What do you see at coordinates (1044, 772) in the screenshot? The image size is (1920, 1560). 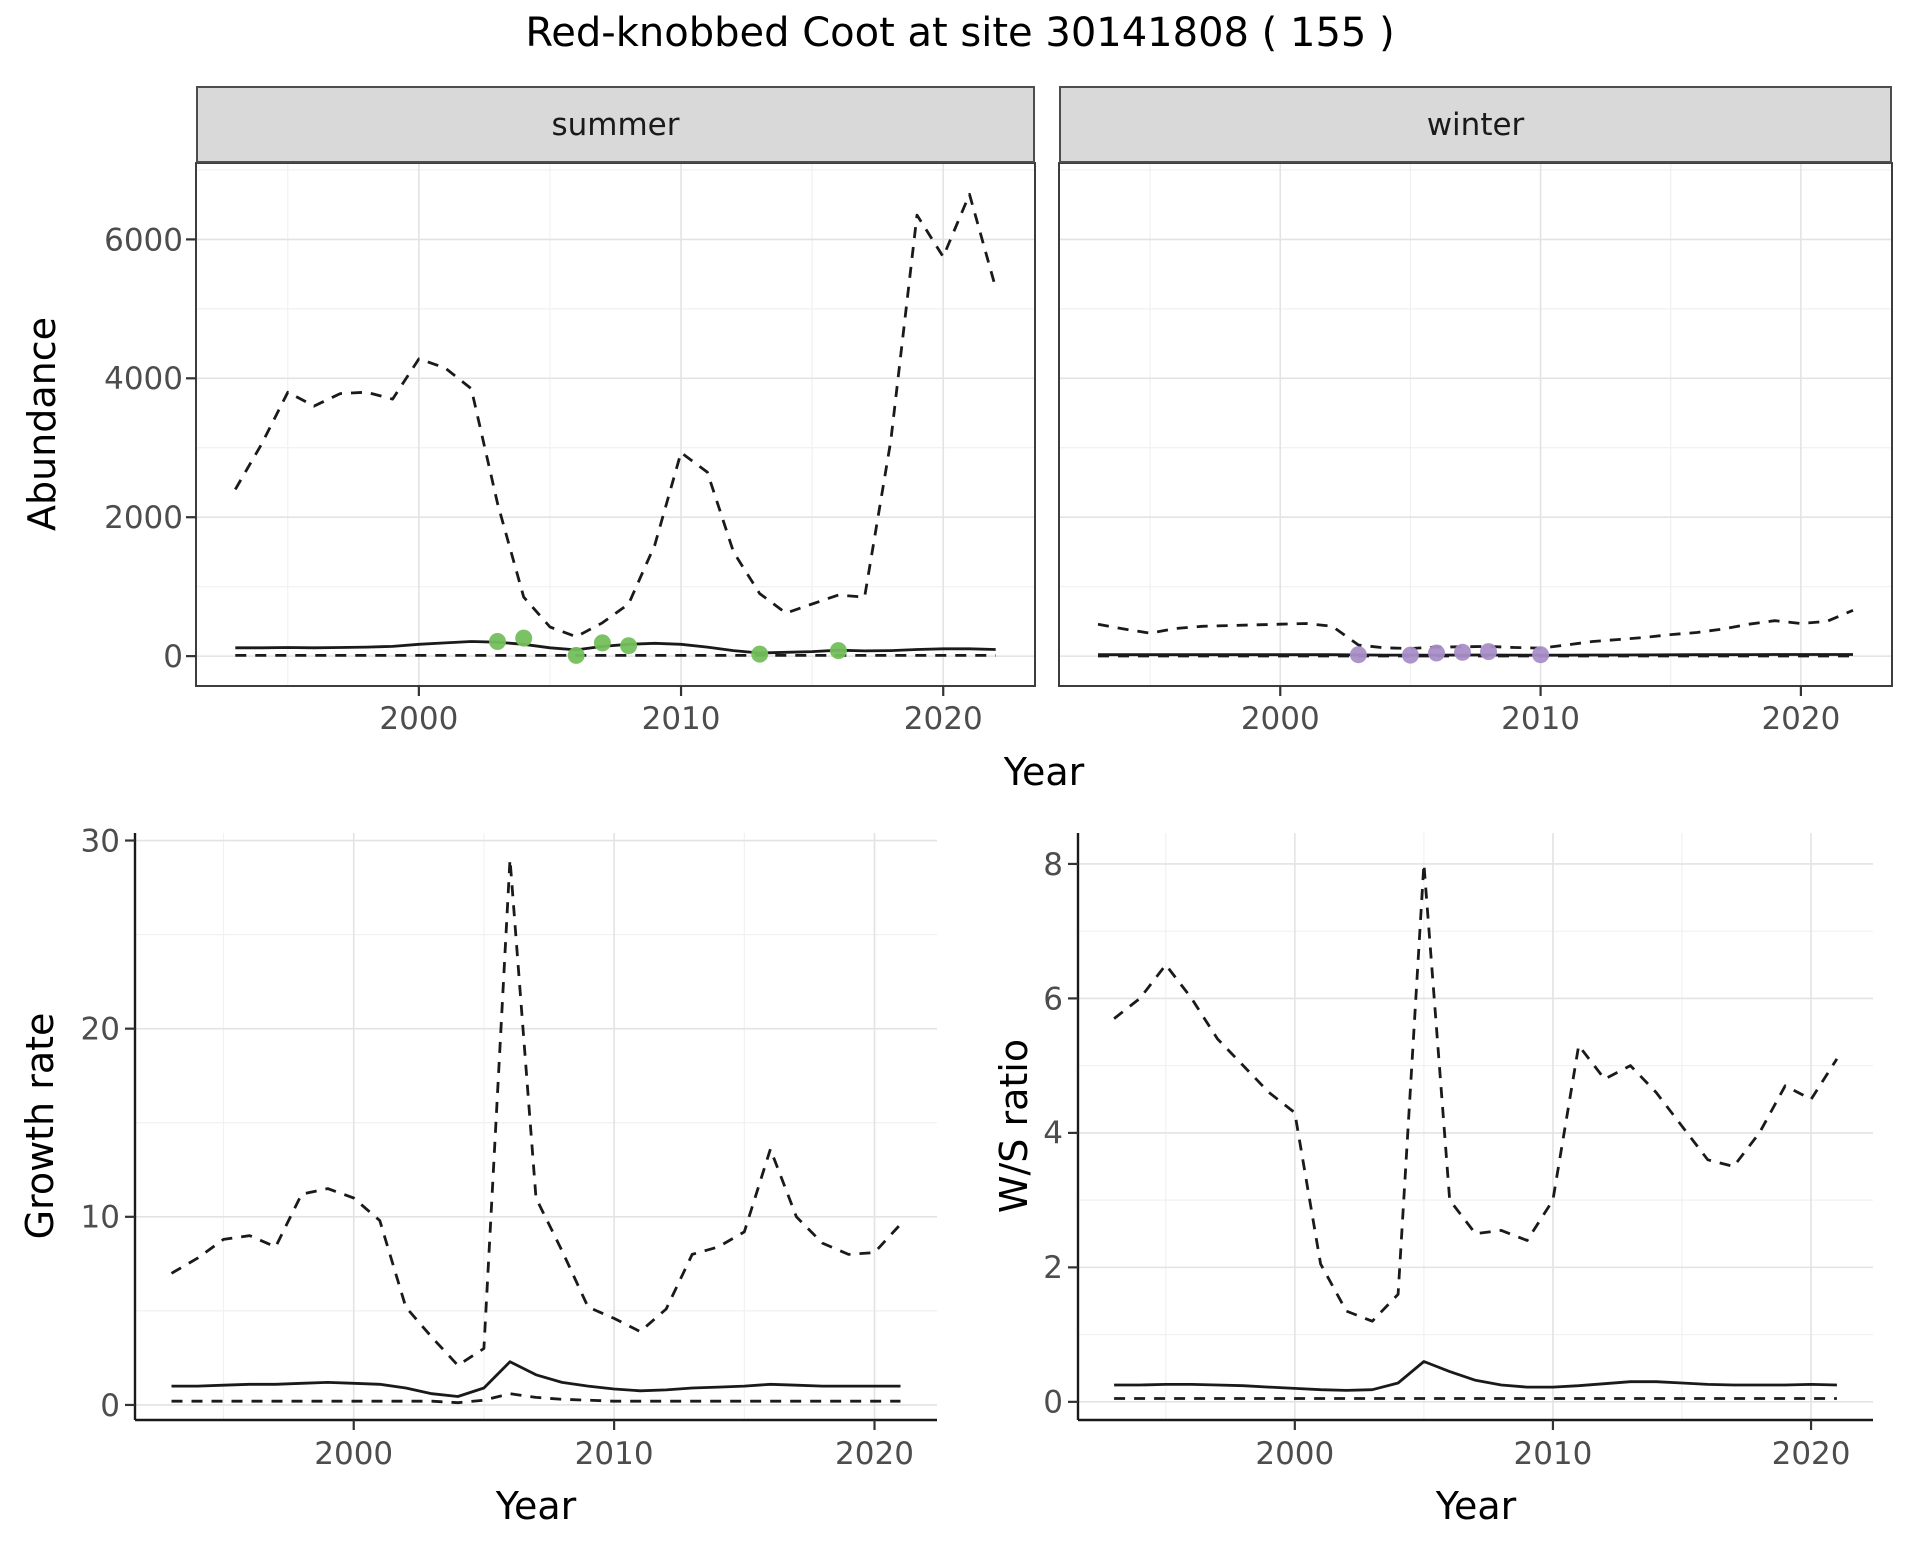 I see `x-axis-title-year-top: Year` at bounding box center [1044, 772].